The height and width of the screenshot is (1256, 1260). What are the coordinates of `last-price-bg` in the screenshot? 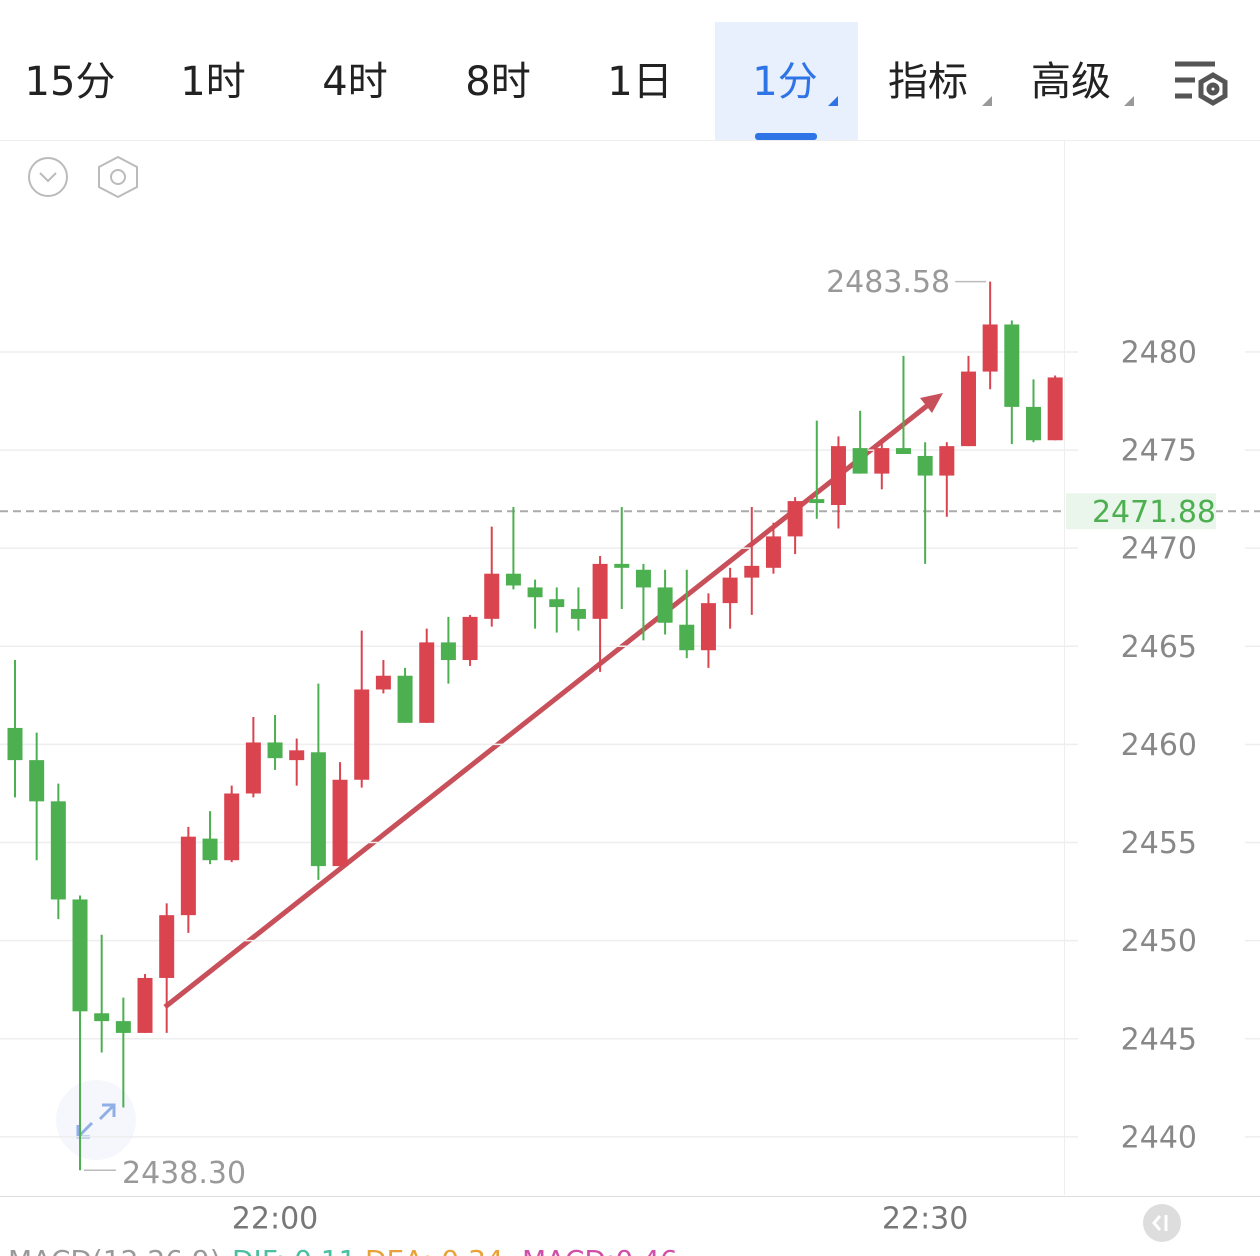 It's located at (1141, 511).